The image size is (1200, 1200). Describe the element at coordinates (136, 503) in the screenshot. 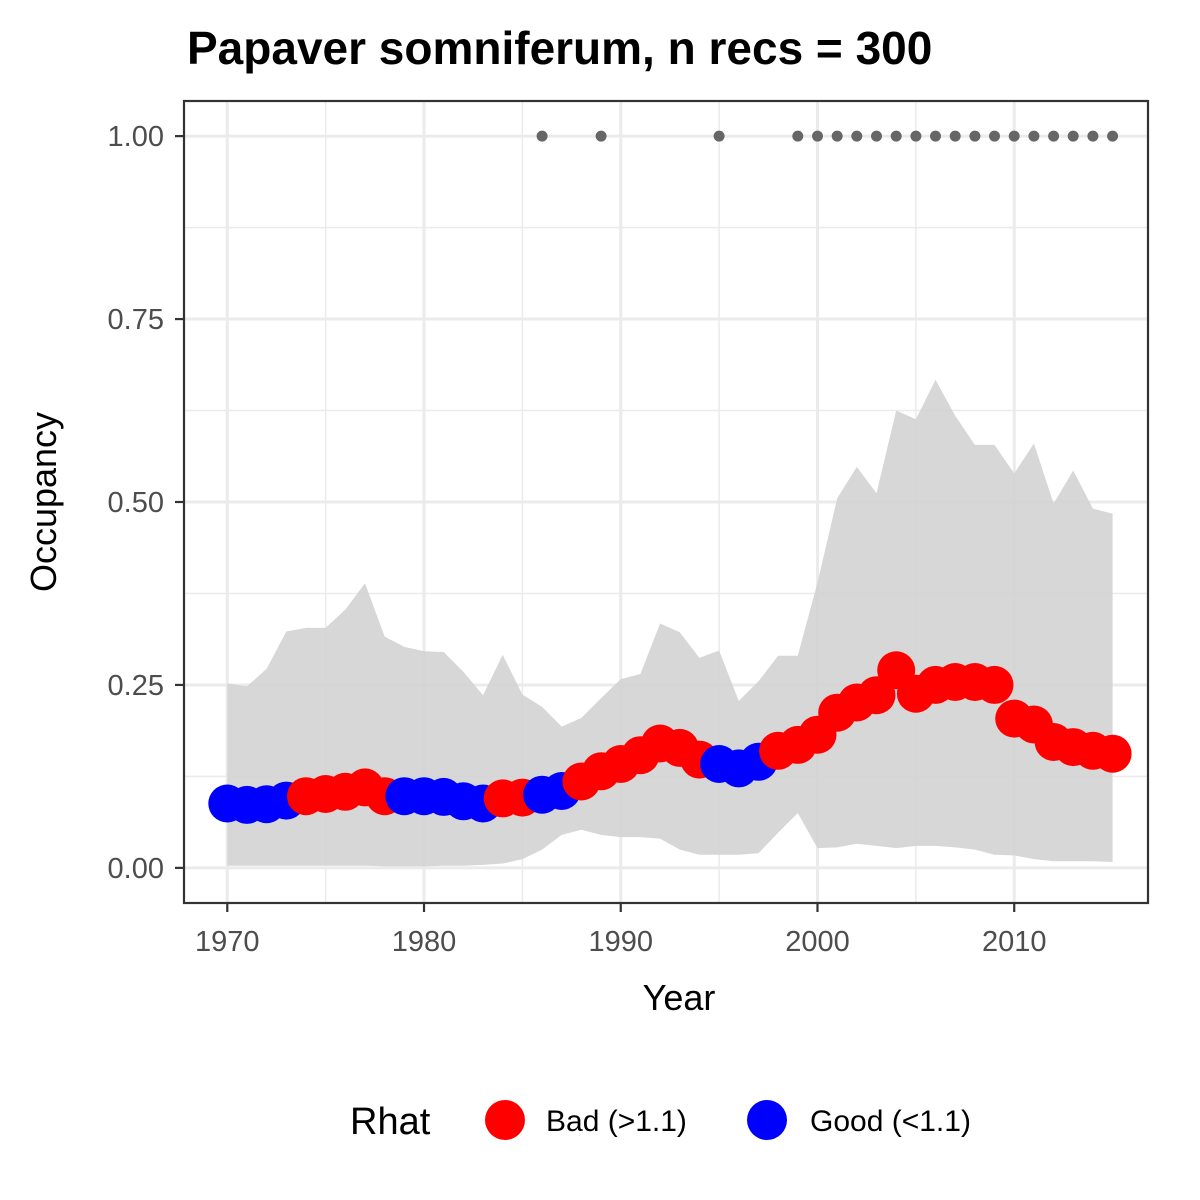

I see `y-tick-label: 0.50` at that location.